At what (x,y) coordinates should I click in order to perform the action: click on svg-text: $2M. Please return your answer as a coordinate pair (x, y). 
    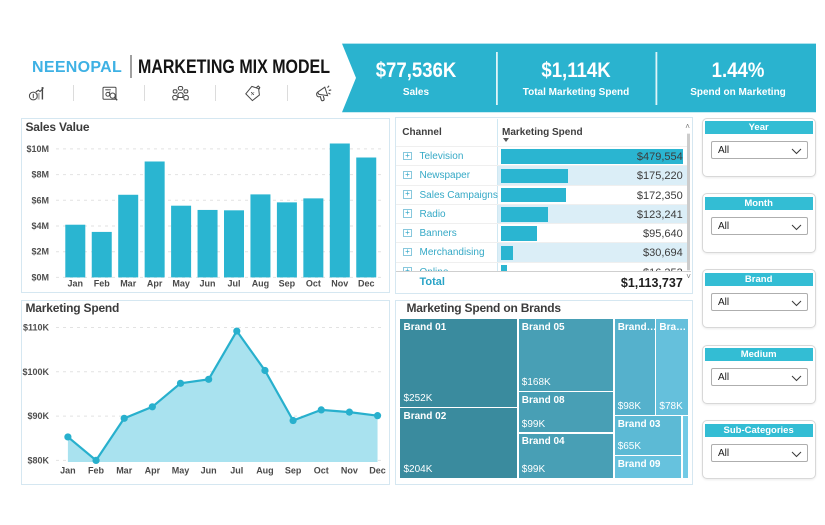
    Looking at the image, I should click on (40, 252).